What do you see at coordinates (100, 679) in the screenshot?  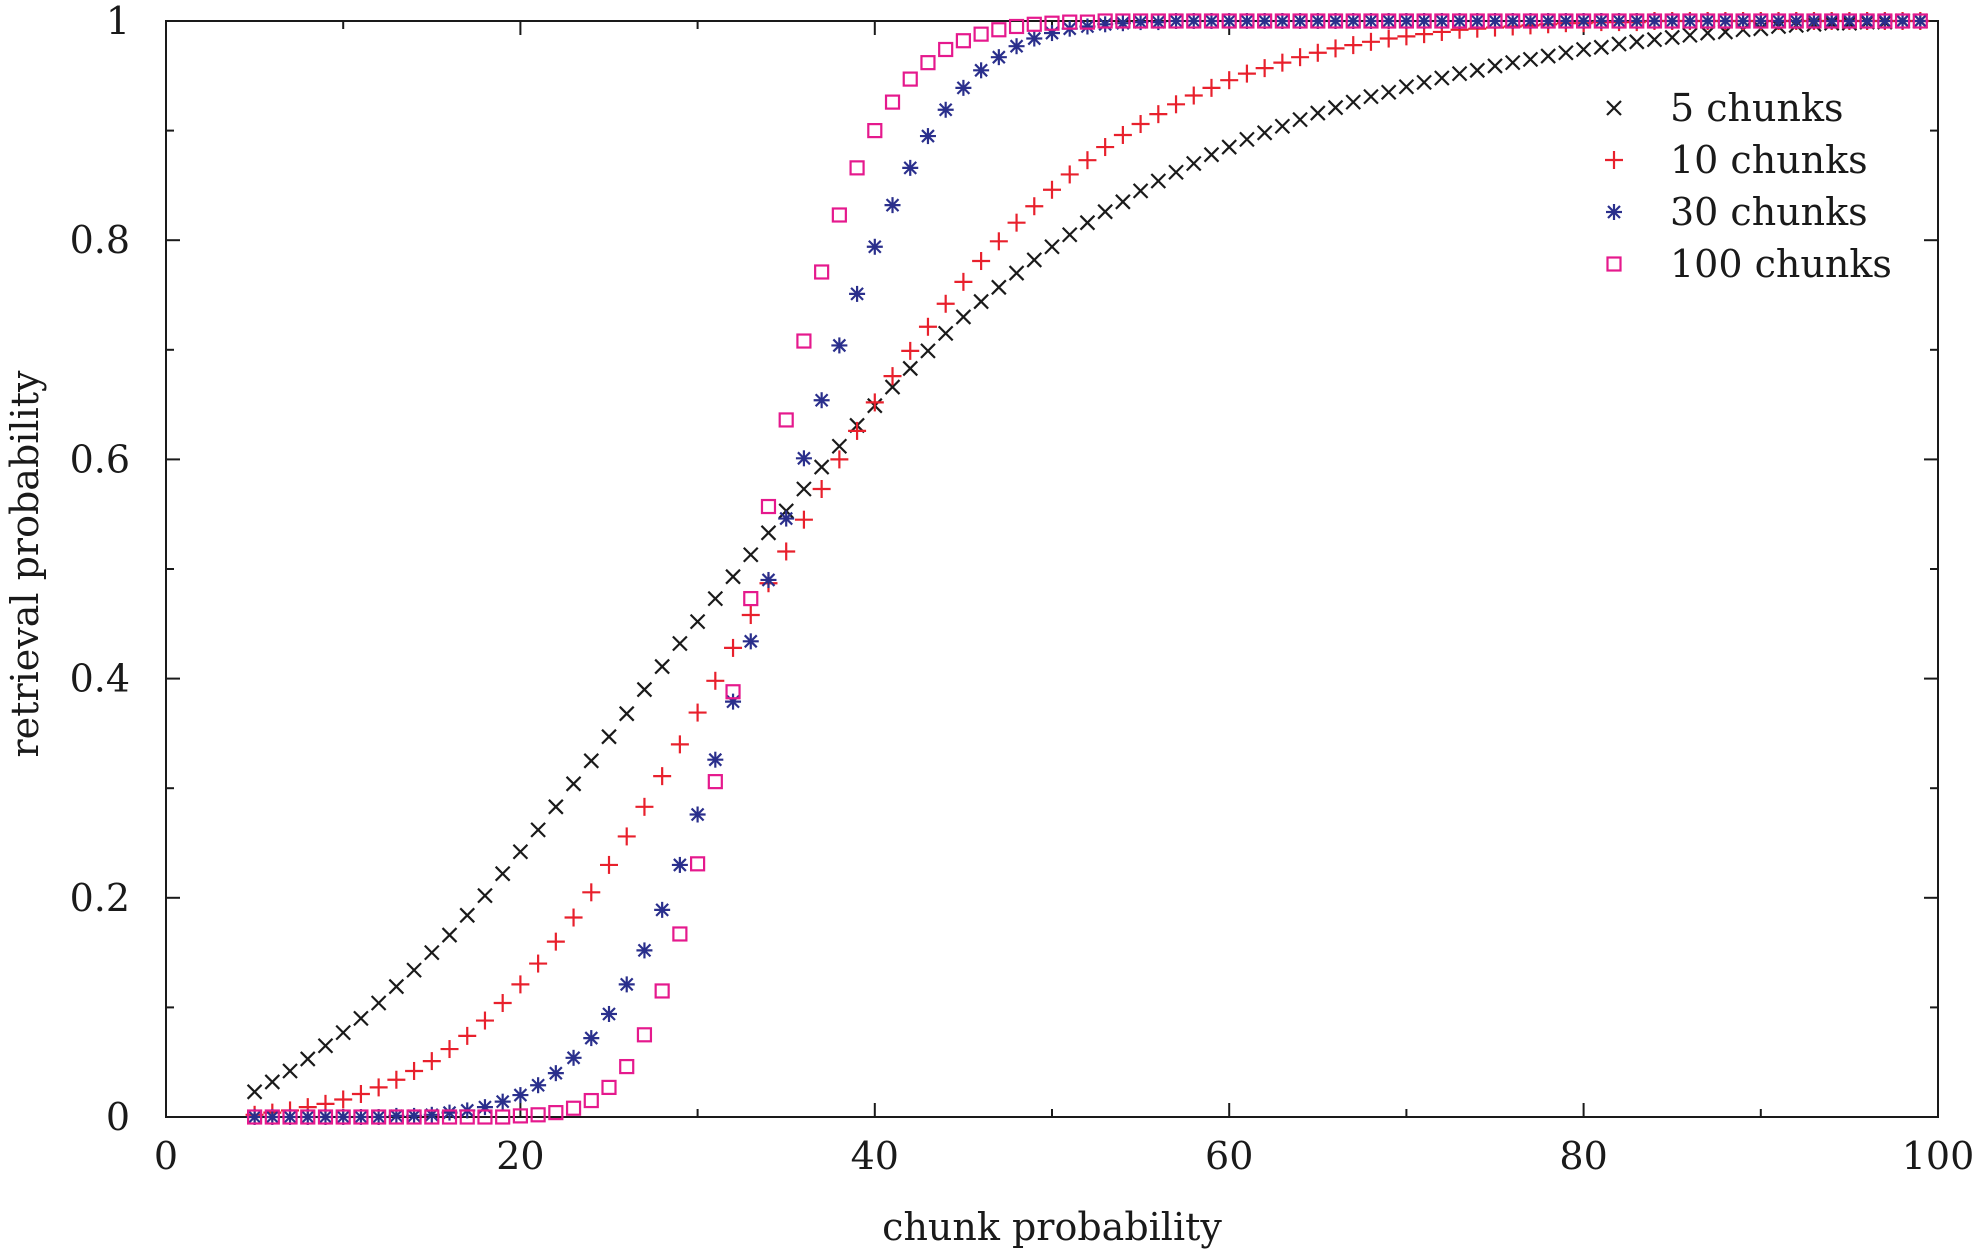 I see `y-tick-label: 0.4` at bounding box center [100, 679].